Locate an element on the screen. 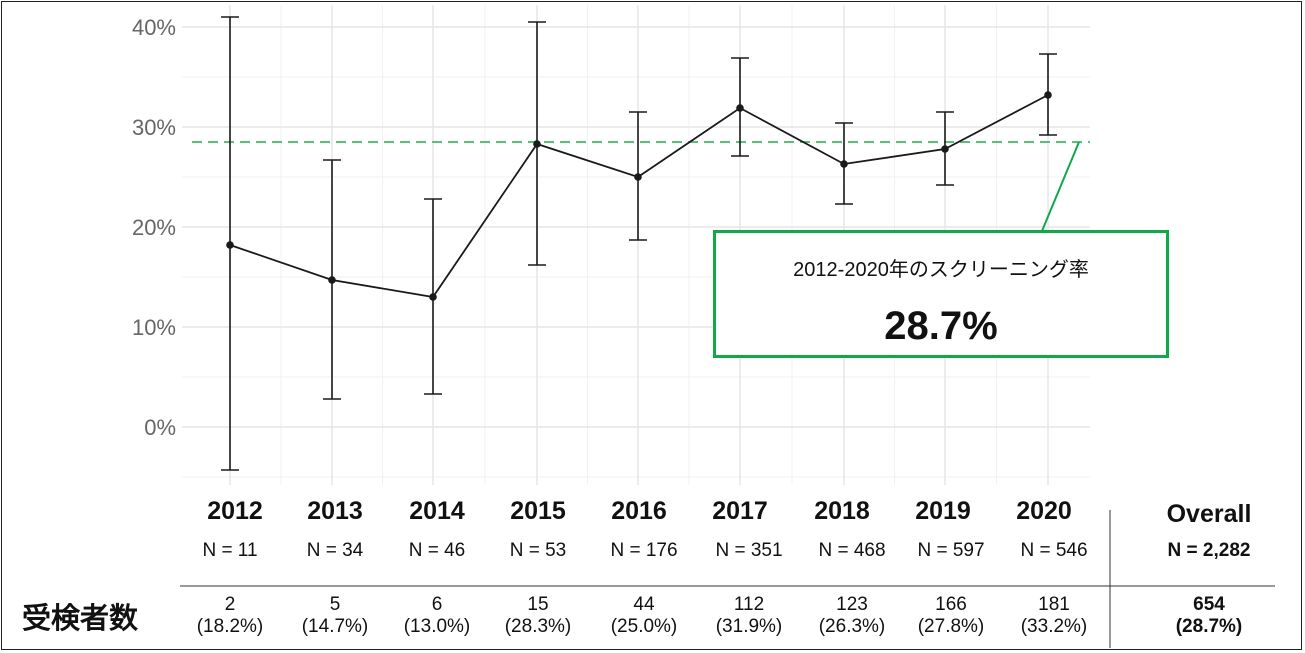 Image resolution: width=1305 pixels, height=653 pixels. overall-rate-callout: 2012-2020年のスクリーニング率 28.7% is located at coordinates (941, 294).